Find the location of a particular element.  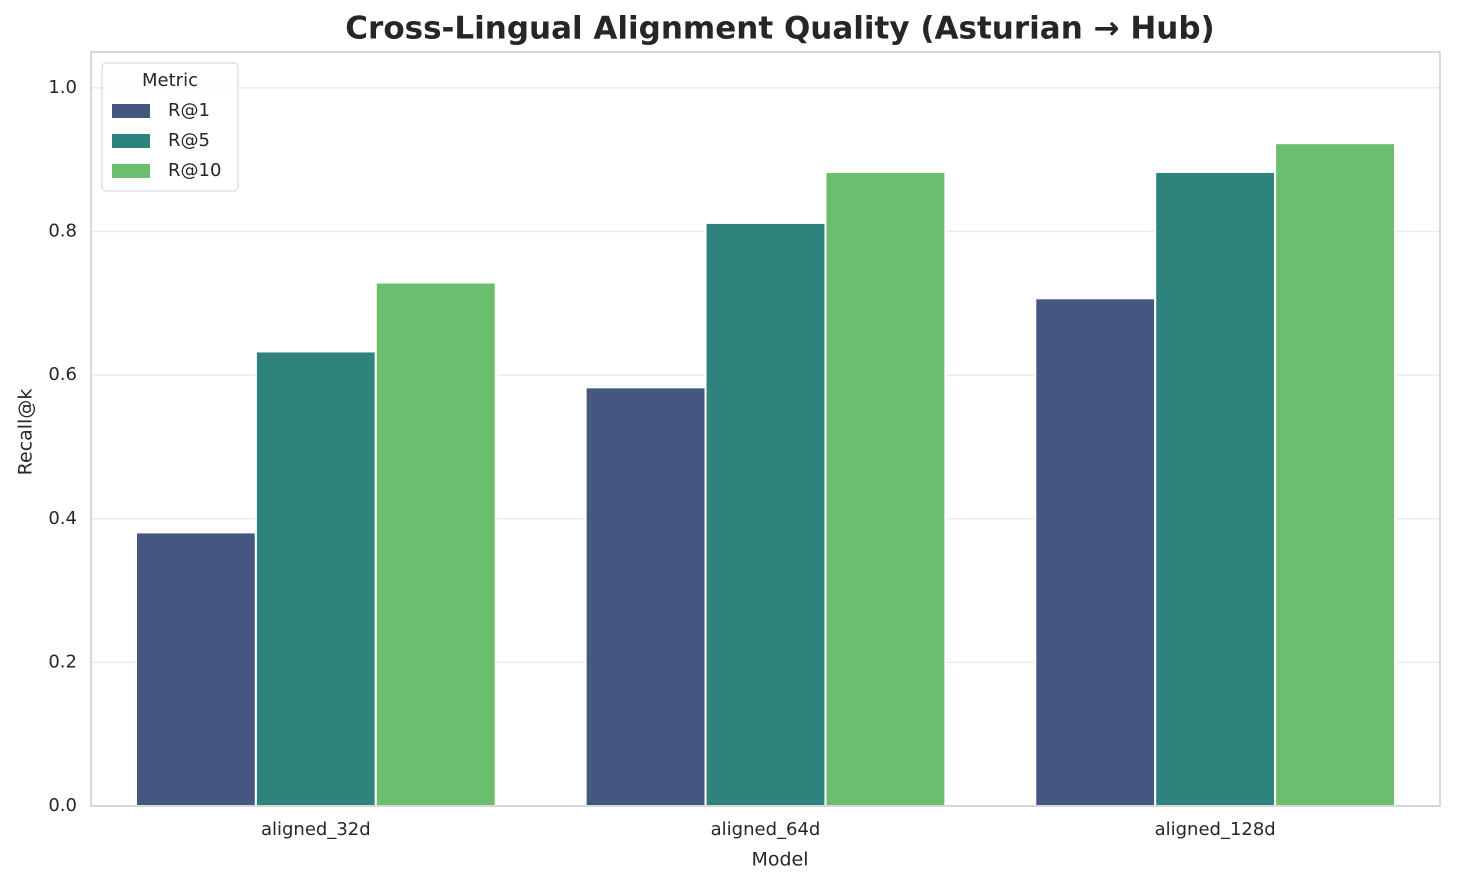

legend-box is located at coordinates (170, 127).